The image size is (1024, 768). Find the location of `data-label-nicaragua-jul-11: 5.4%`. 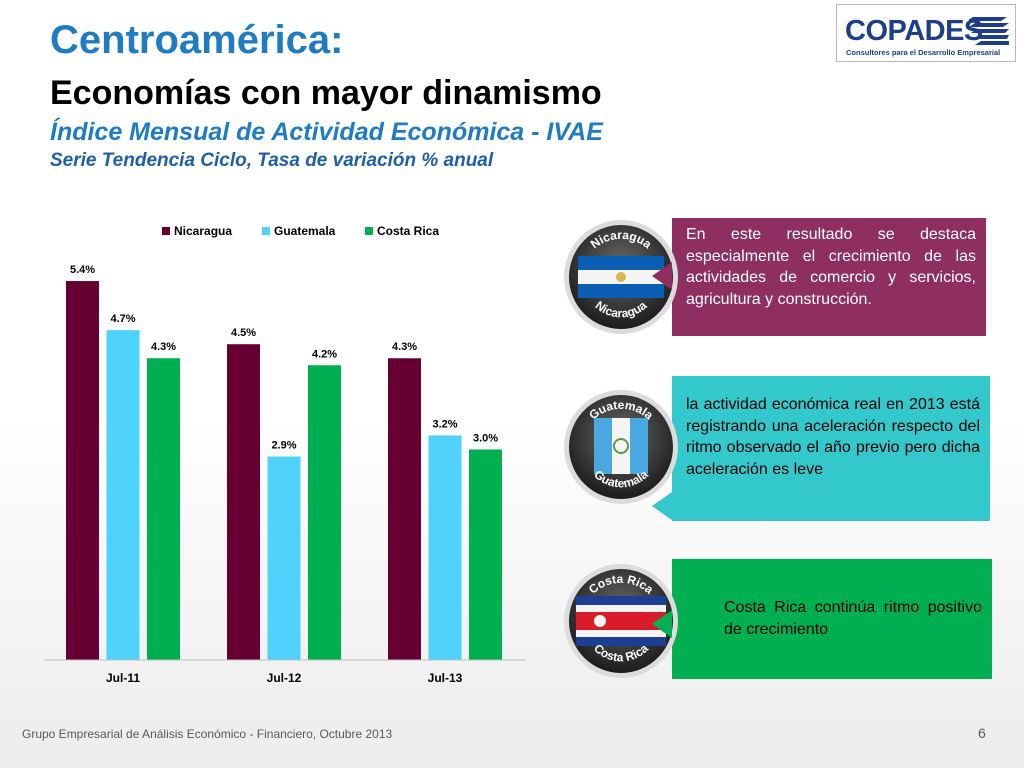

data-label-nicaragua-jul-11: 5.4% is located at coordinates (82, 270).